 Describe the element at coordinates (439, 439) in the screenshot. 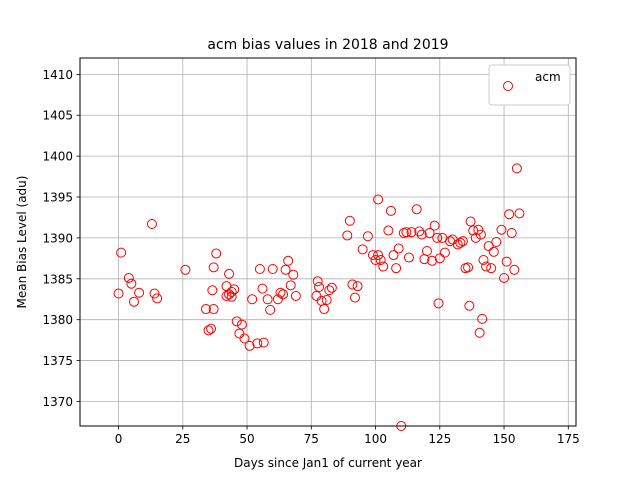

I see `x-tick-label: 125` at that location.